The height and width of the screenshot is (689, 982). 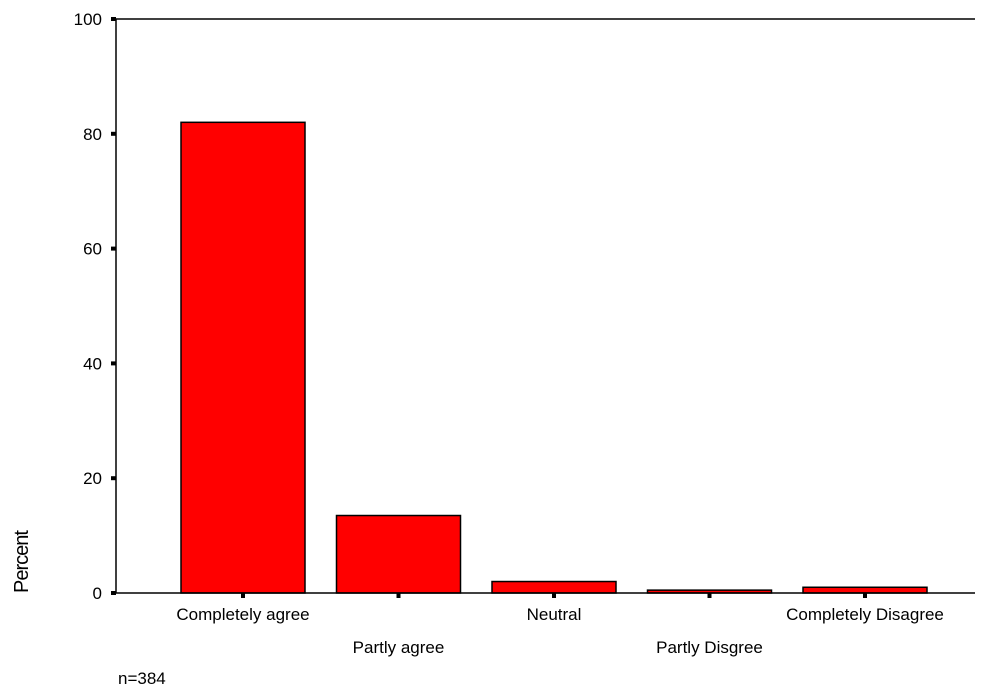 What do you see at coordinates (97, 593) in the screenshot?
I see `y-tick-label: 0` at bounding box center [97, 593].